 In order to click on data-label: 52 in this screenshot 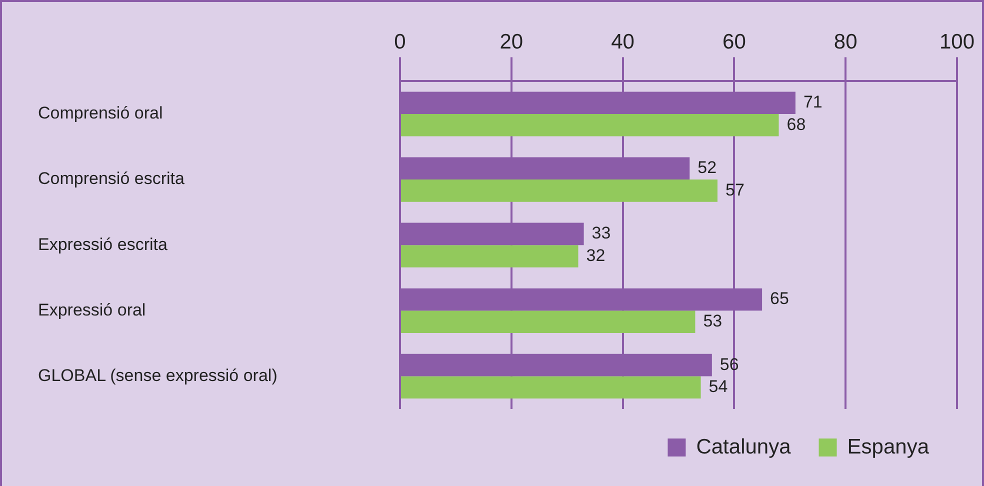, I will do `click(707, 168)`.